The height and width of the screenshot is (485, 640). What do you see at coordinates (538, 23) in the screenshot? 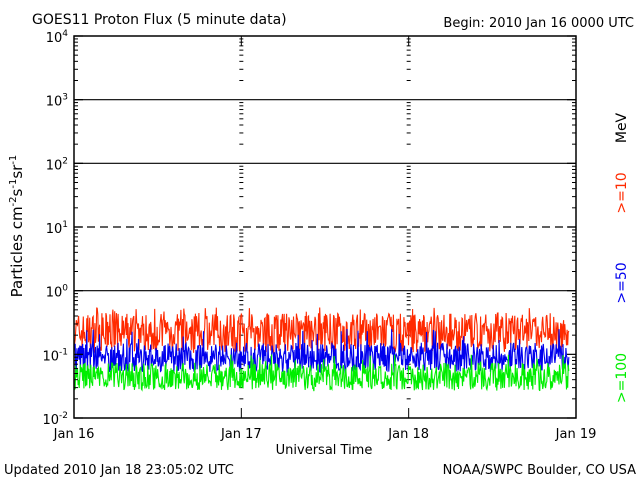
I see `begin-label: Begin: 2010 Jan 16 0000 UTC` at bounding box center [538, 23].